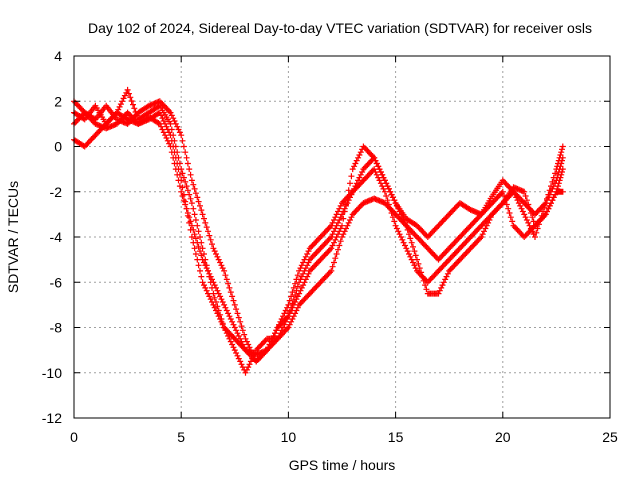 The image size is (640, 480). Describe the element at coordinates (56, 328) in the screenshot. I see `y-tick-label: -8` at that location.